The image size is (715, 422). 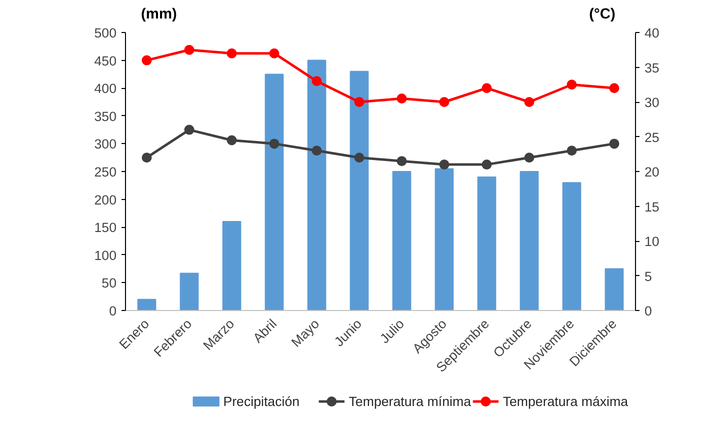 What do you see at coordinates (109, 283) in the screenshot?
I see `y-tick-label: 50` at bounding box center [109, 283].